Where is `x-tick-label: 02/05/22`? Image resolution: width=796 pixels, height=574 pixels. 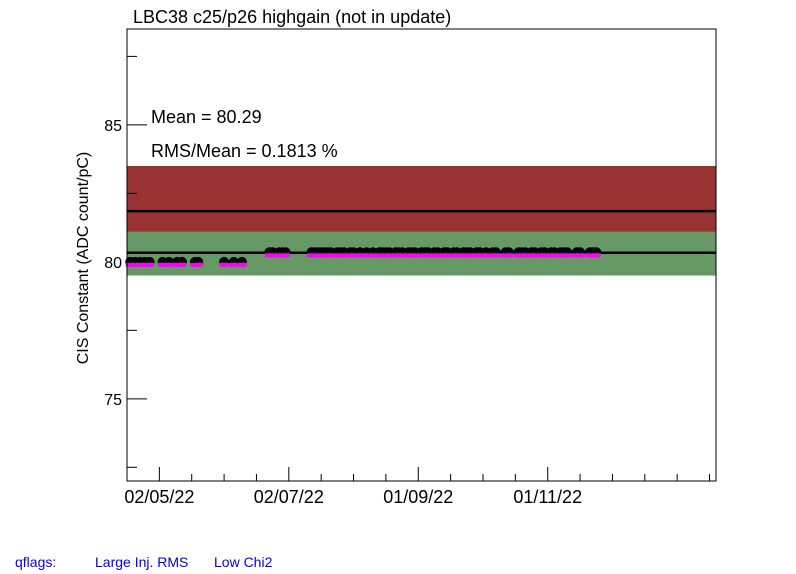
x-tick-label: 02/05/22 is located at coordinates (159, 497).